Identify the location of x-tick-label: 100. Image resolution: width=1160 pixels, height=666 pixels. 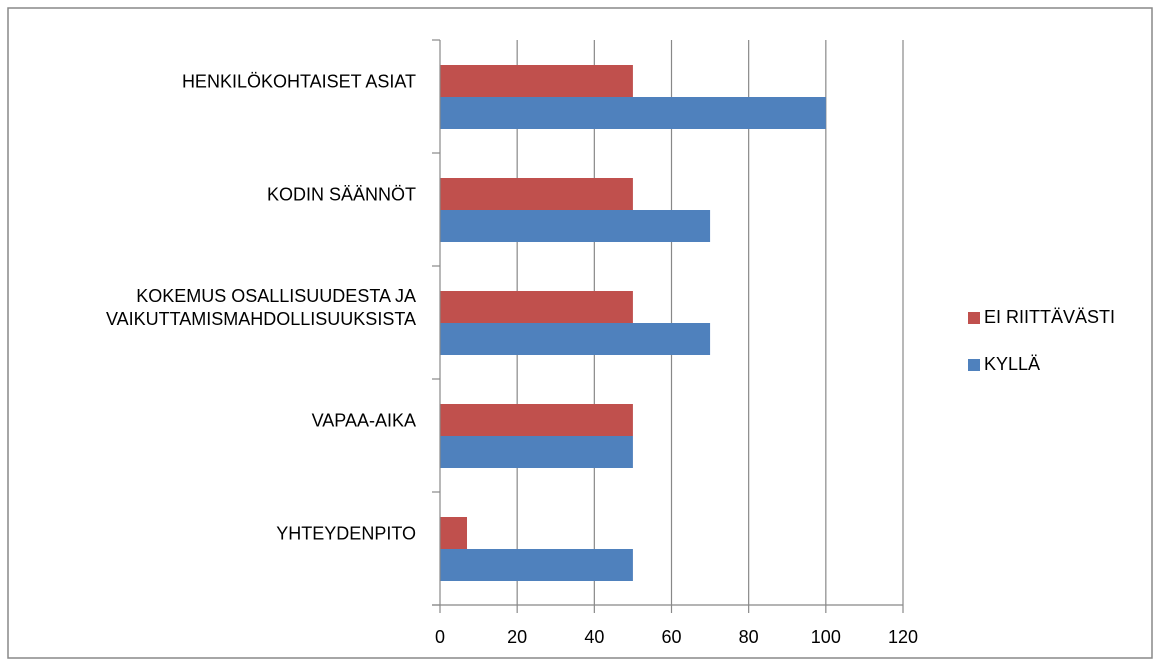
(826, 637).